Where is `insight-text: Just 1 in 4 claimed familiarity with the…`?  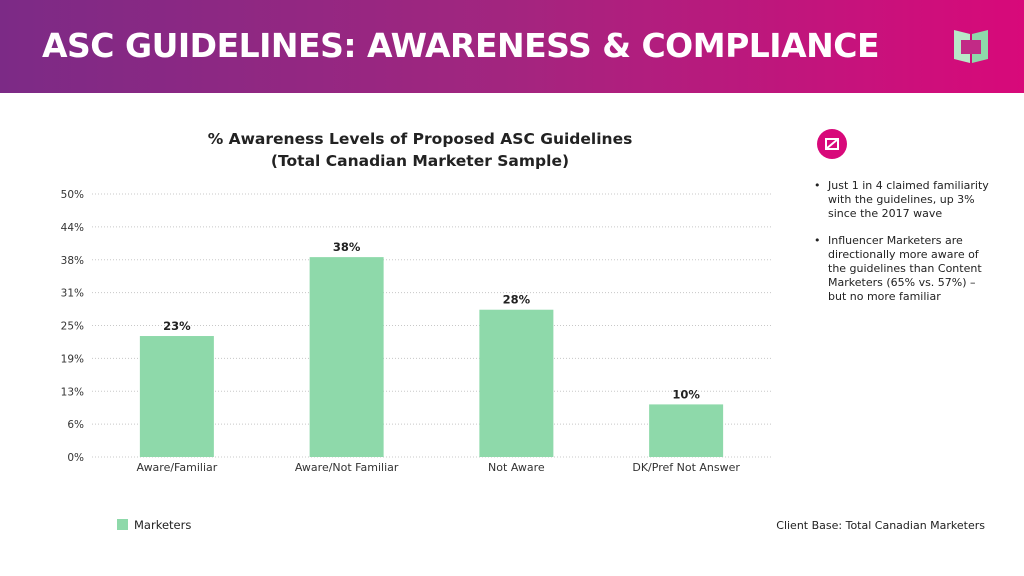 insight-text: Just 1 in 4 claimed familiarity with the… is located at coordinates (908, 199).